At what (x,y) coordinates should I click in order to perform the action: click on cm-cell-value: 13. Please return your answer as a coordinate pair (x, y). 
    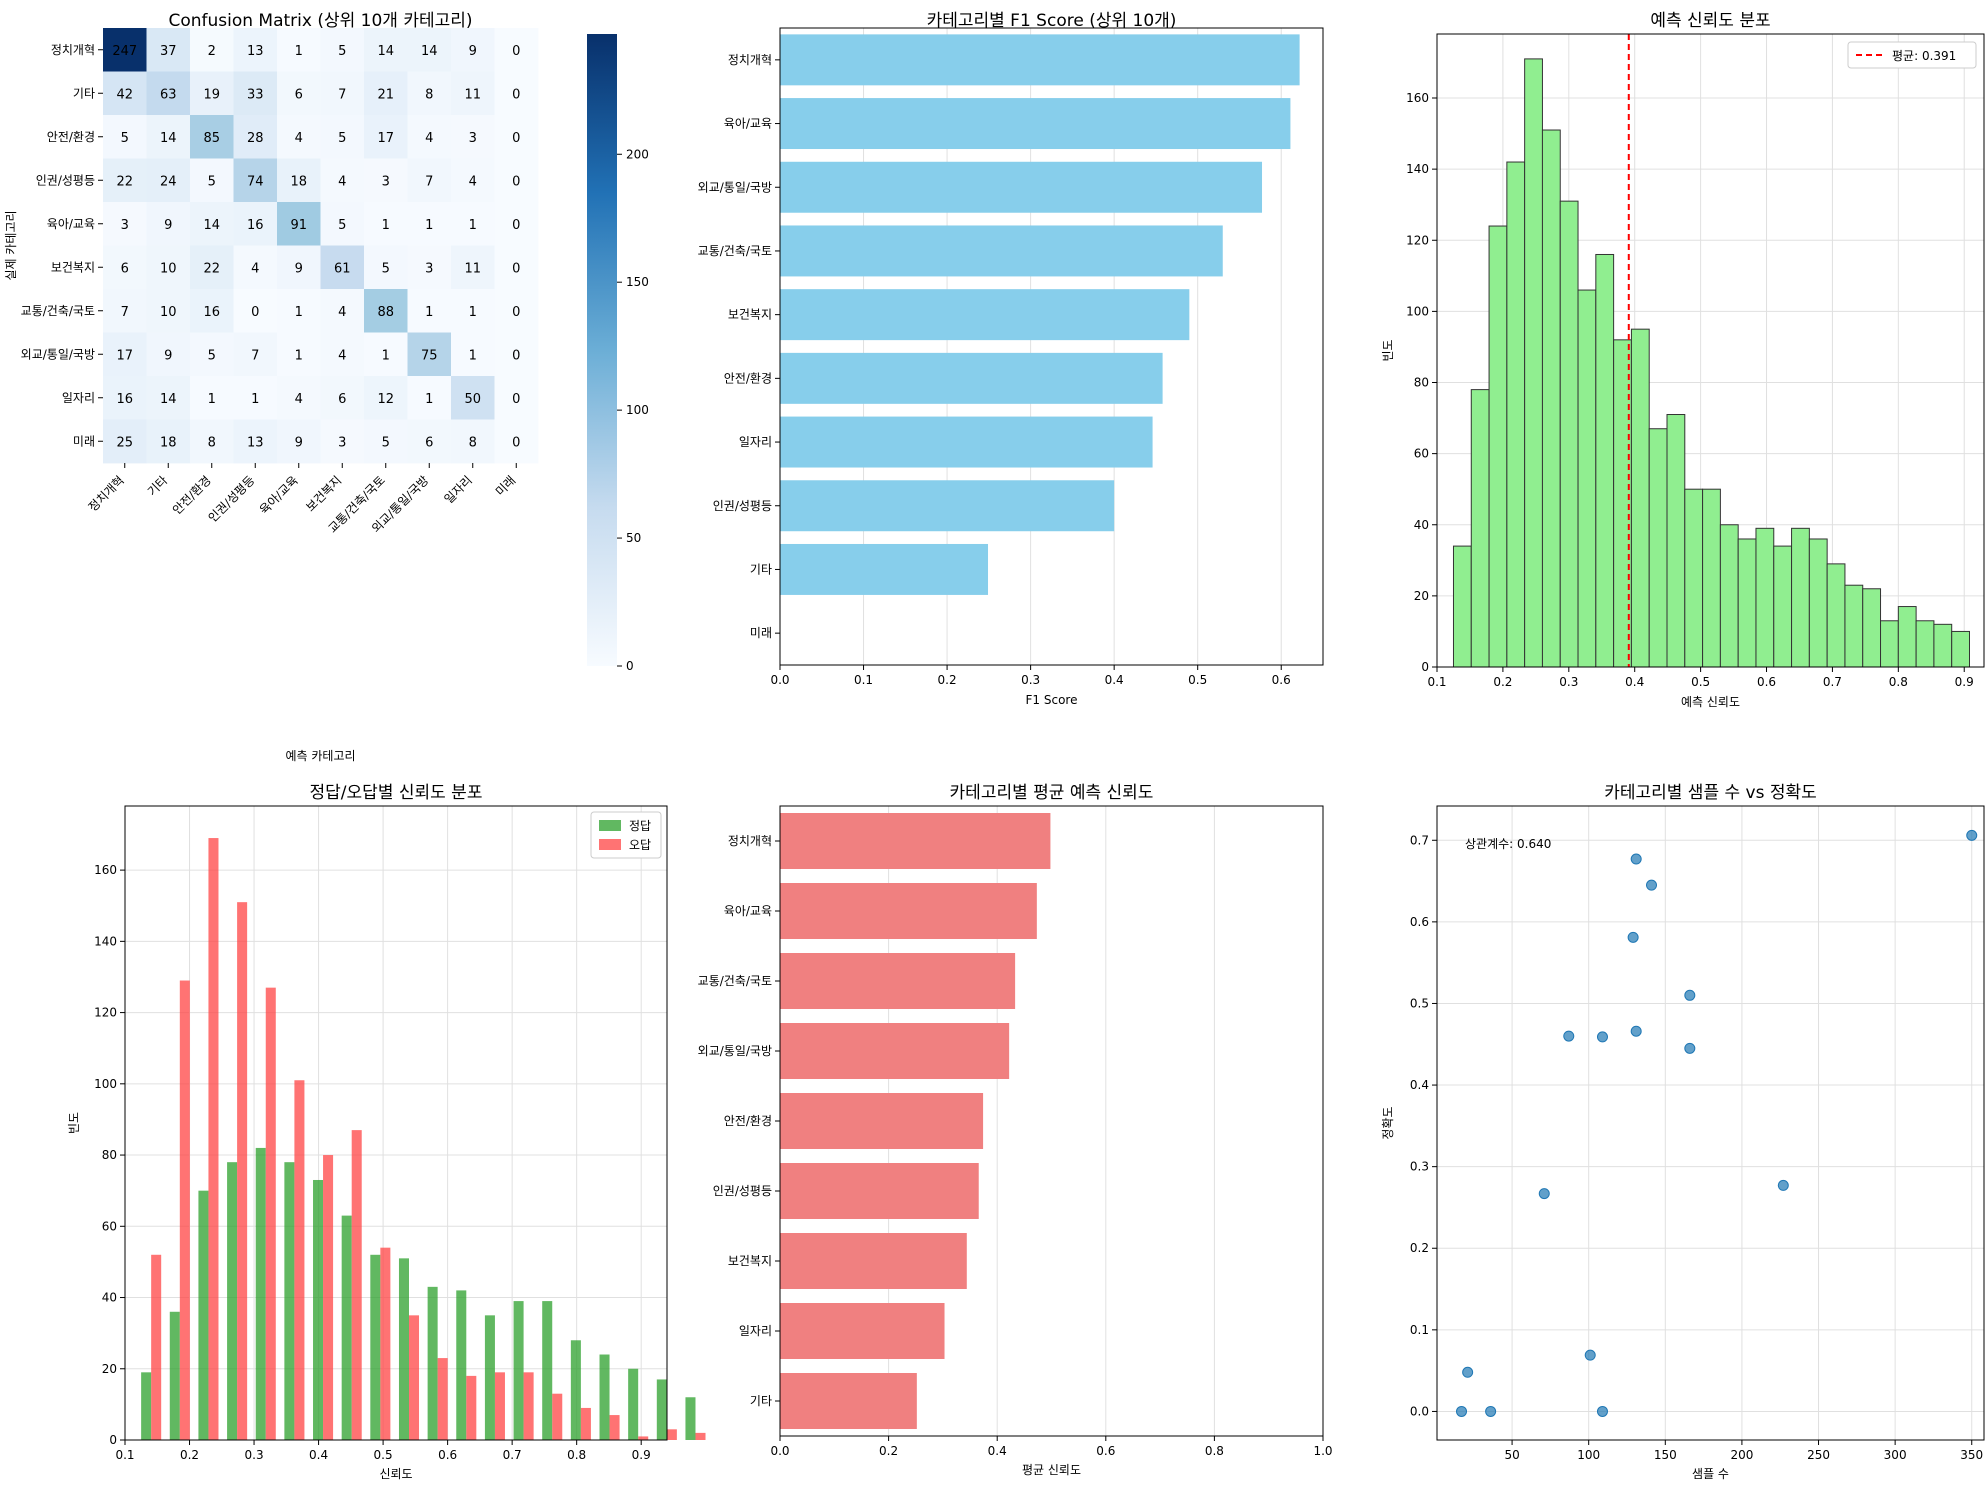
    Looking at the image, I should click on (255, 442).